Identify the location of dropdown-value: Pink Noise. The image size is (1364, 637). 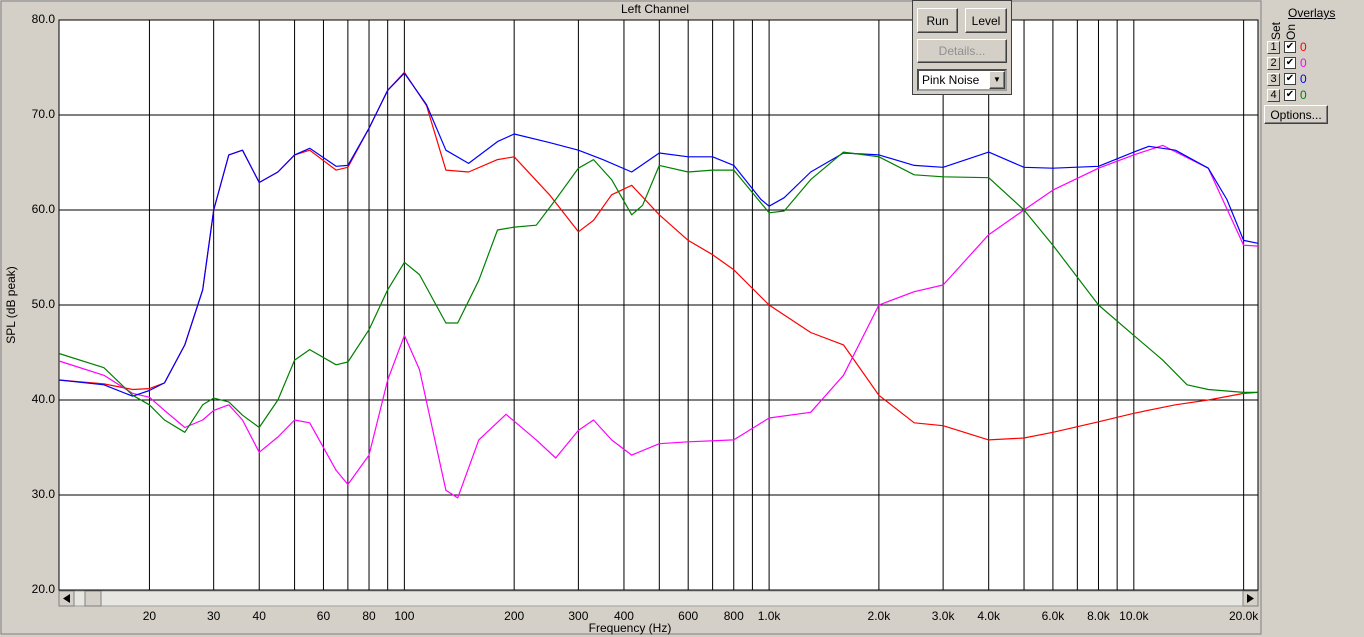
(951, 80).